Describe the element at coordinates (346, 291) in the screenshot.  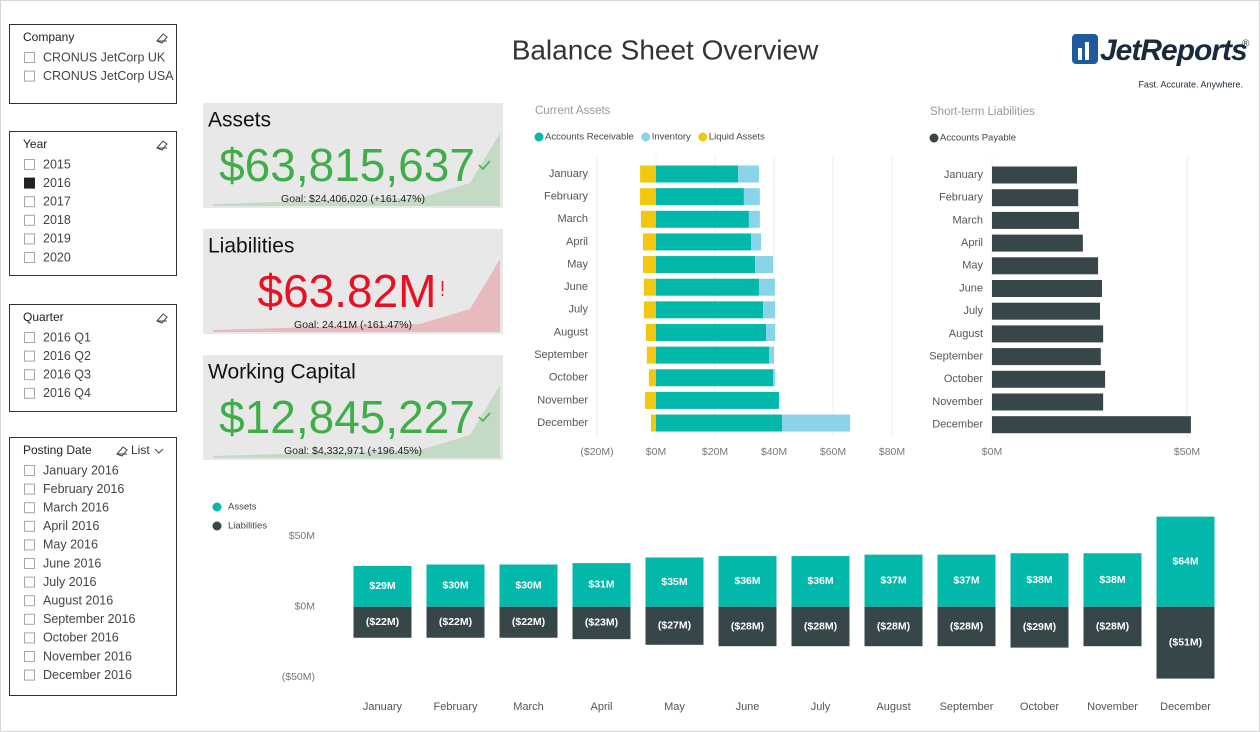
I see `kpi-value: $63.82M` at that location.